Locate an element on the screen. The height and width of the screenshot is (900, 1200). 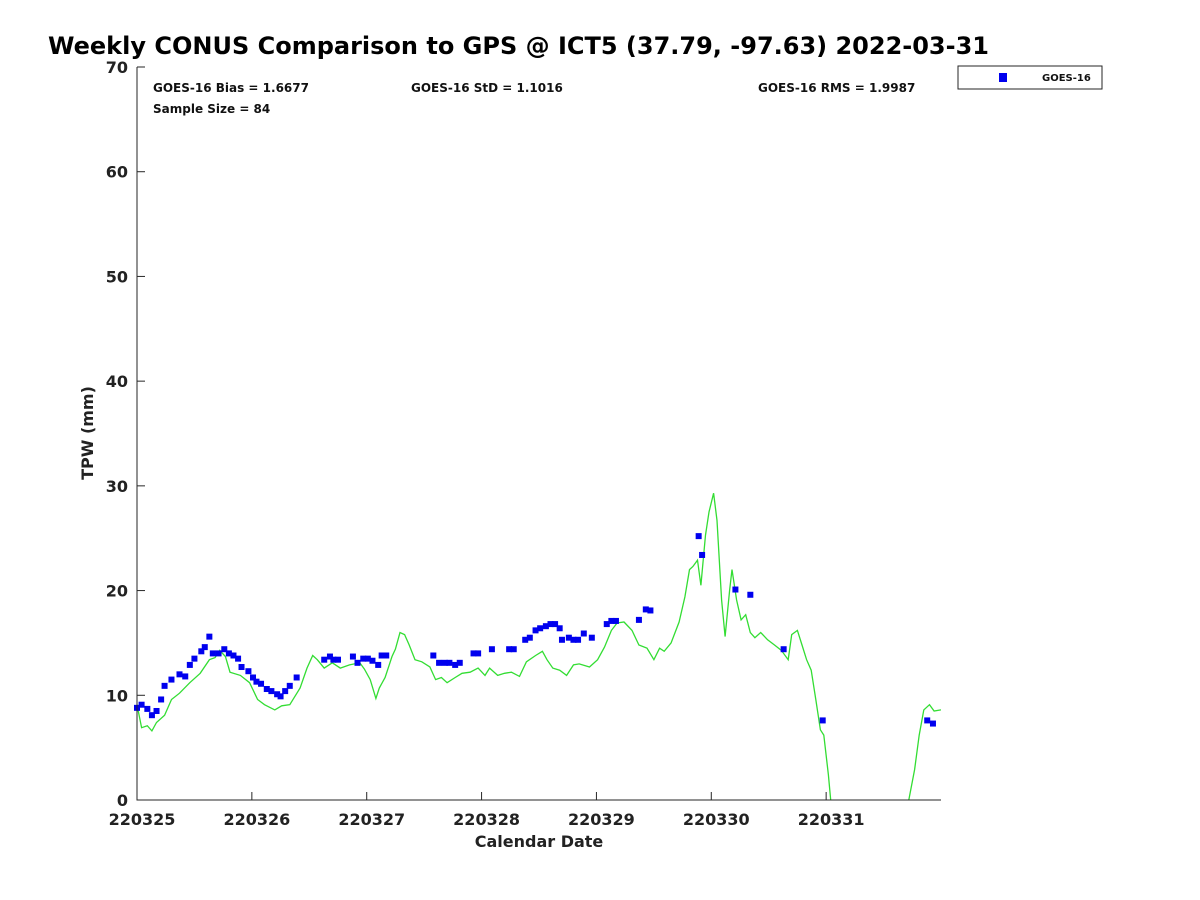
x-tick-label: 220331 is located at coordinates (831, 819).